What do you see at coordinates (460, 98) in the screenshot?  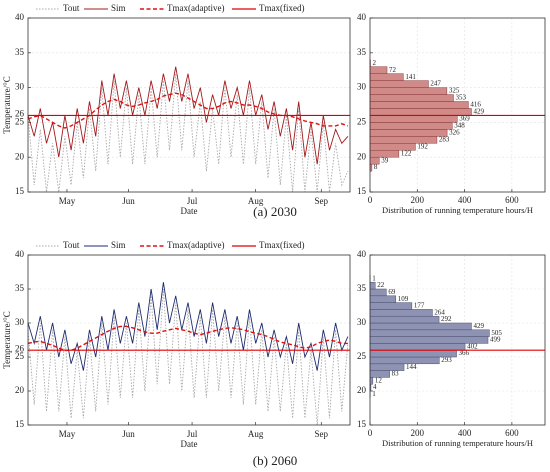 I see `bar-value-label: 353` at bounding box center [460, 98].